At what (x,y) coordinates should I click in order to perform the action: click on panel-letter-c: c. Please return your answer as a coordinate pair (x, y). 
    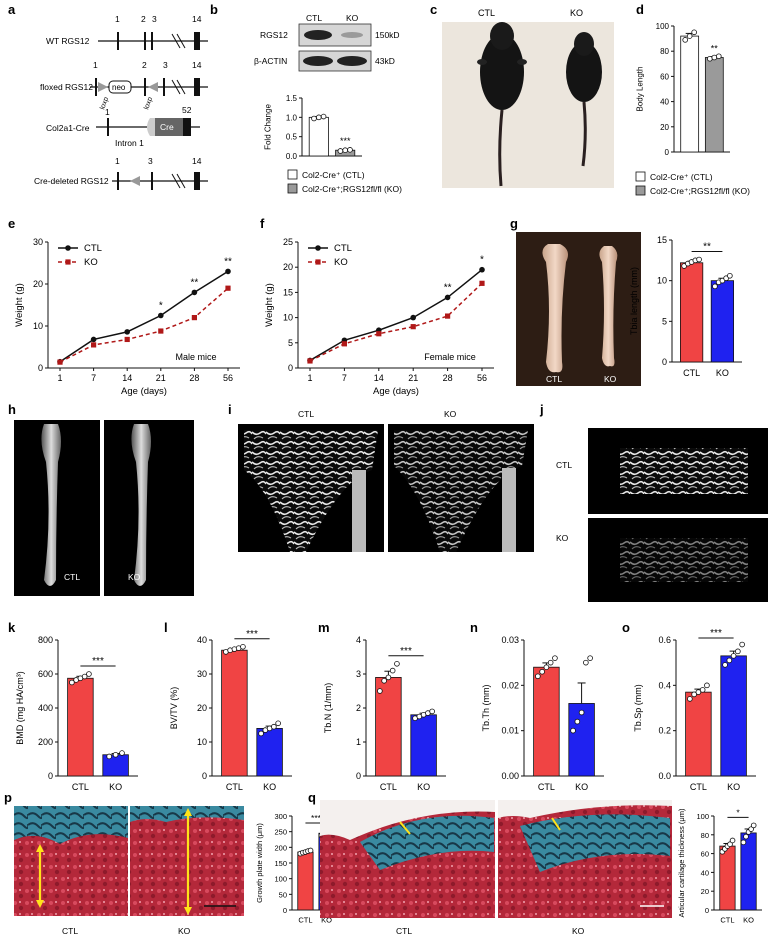
    Looking at the image, I should click on (433, 9).